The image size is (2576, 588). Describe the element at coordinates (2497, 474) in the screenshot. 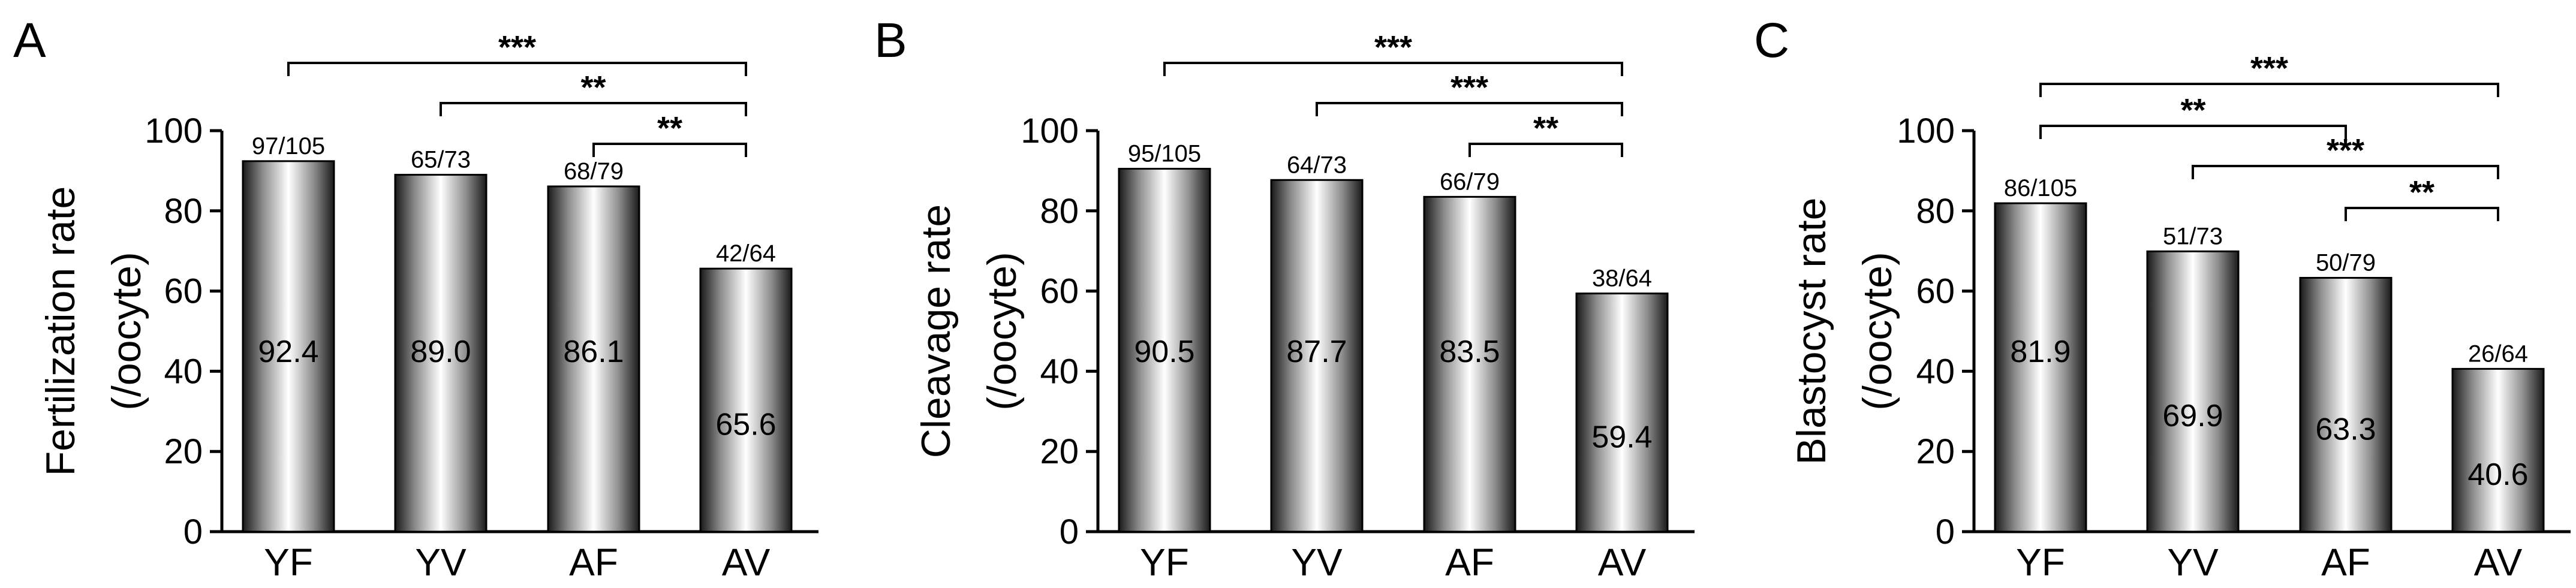

I see `value-label: 40.6` at that location.